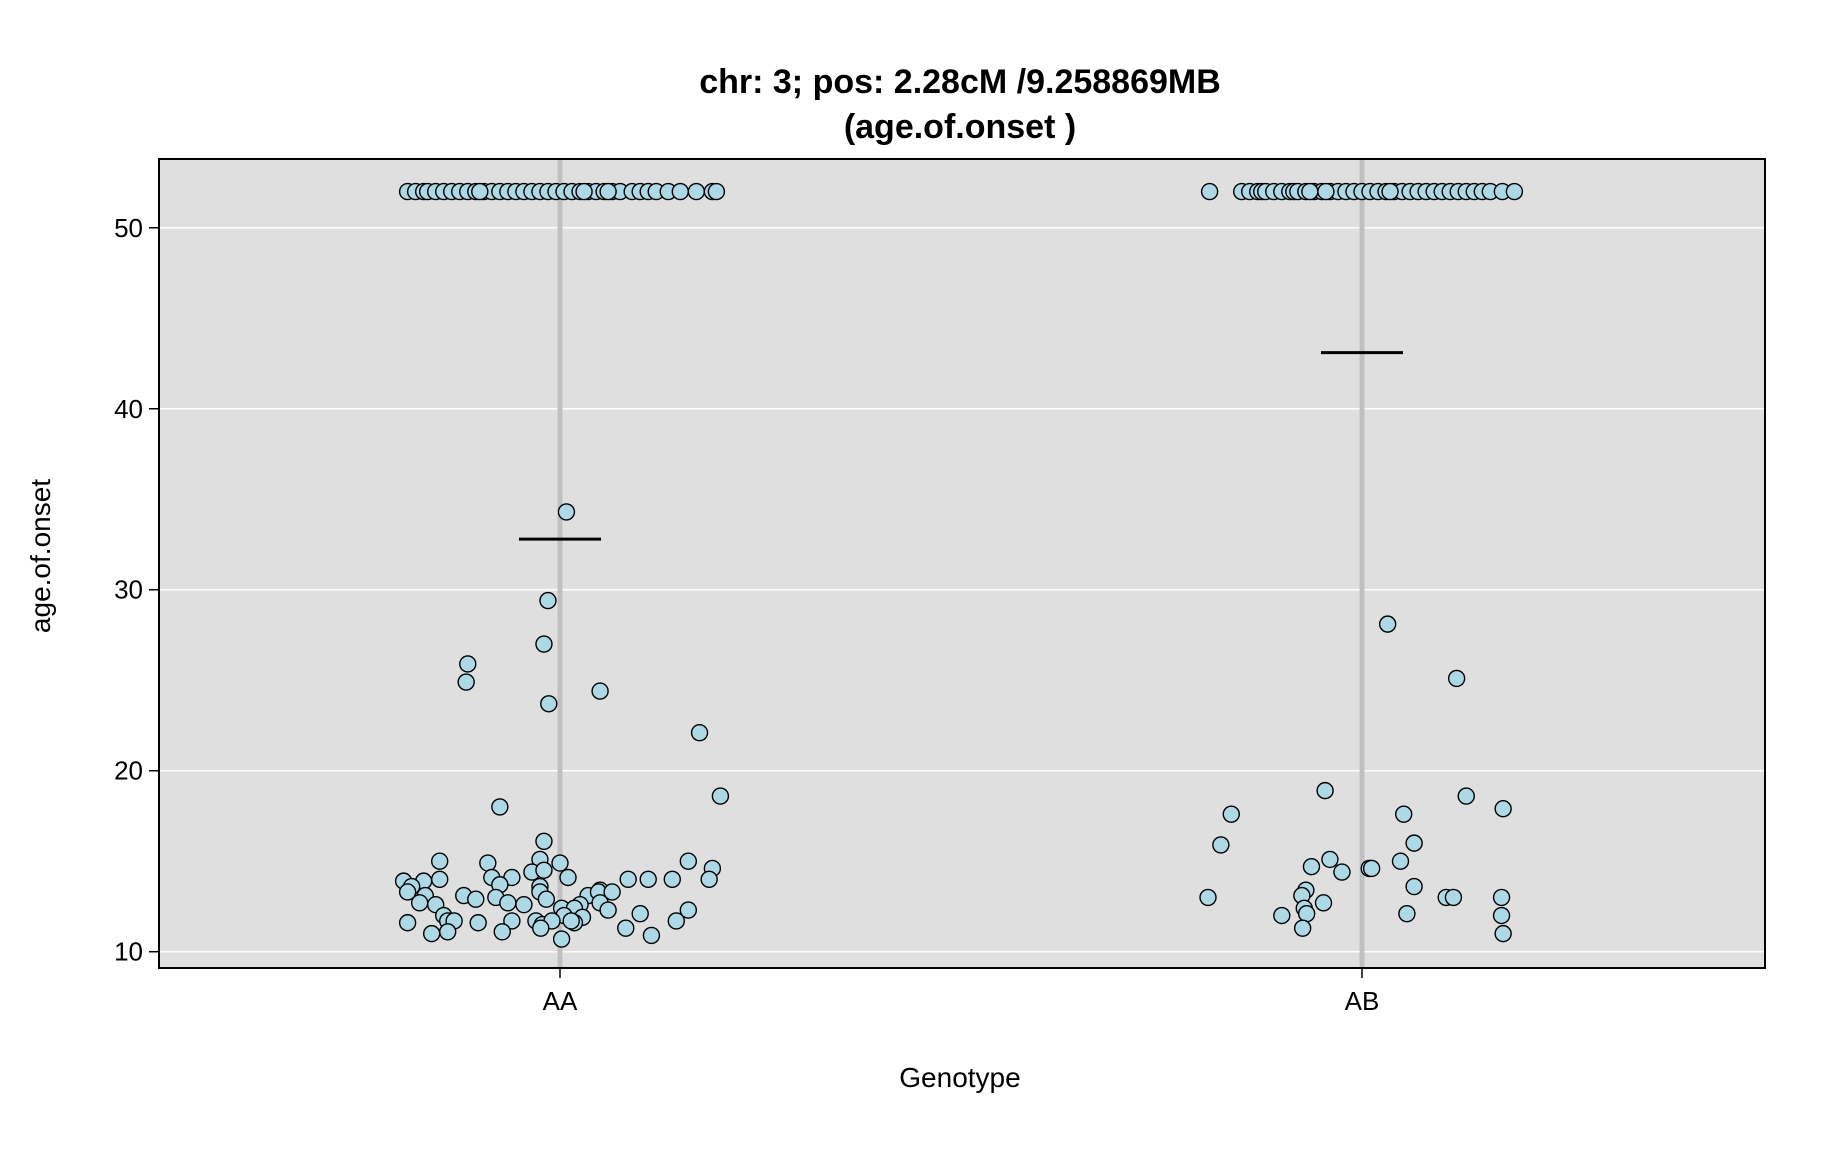  What do you see at coordinates (40, 556) in the screenshot?
I see `y-axis-label: age.of.onset` at bounding box center [40, 556].